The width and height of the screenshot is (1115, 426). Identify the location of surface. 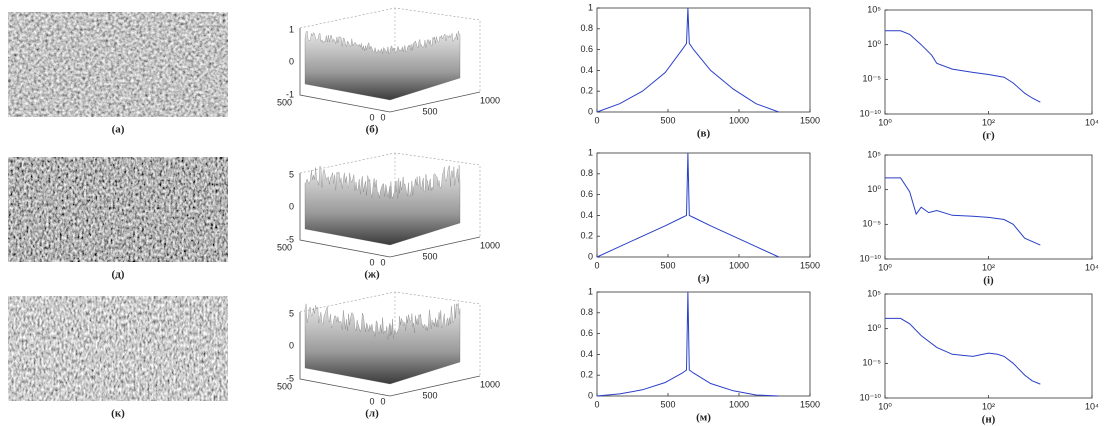
(382, 344).